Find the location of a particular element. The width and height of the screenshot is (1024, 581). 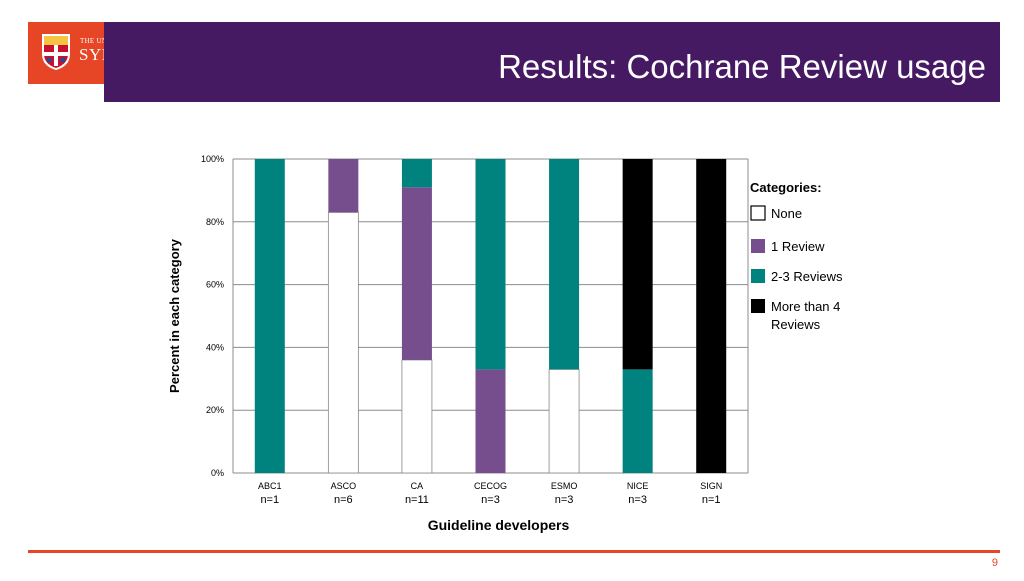

y-tick-label: 20% is located at coordinates (215, 410).